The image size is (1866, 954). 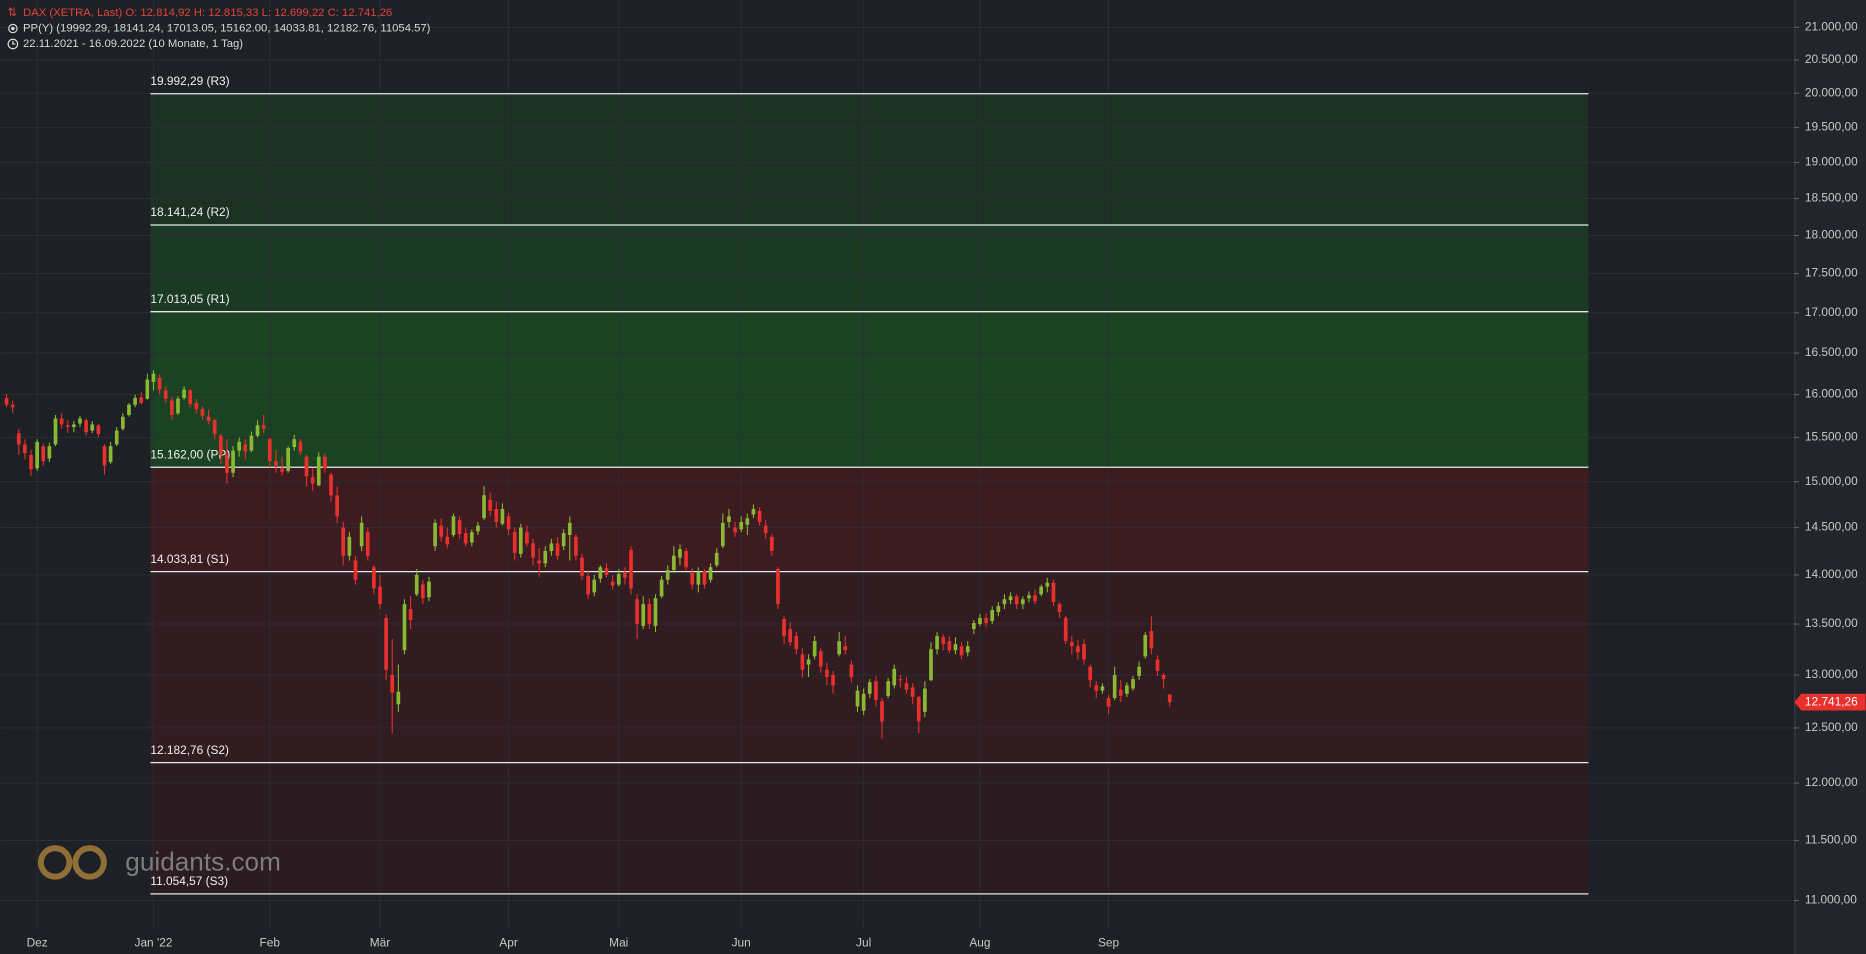 I want to click on y-tick-label: 14.500,00, so click(x=1831, y=527).